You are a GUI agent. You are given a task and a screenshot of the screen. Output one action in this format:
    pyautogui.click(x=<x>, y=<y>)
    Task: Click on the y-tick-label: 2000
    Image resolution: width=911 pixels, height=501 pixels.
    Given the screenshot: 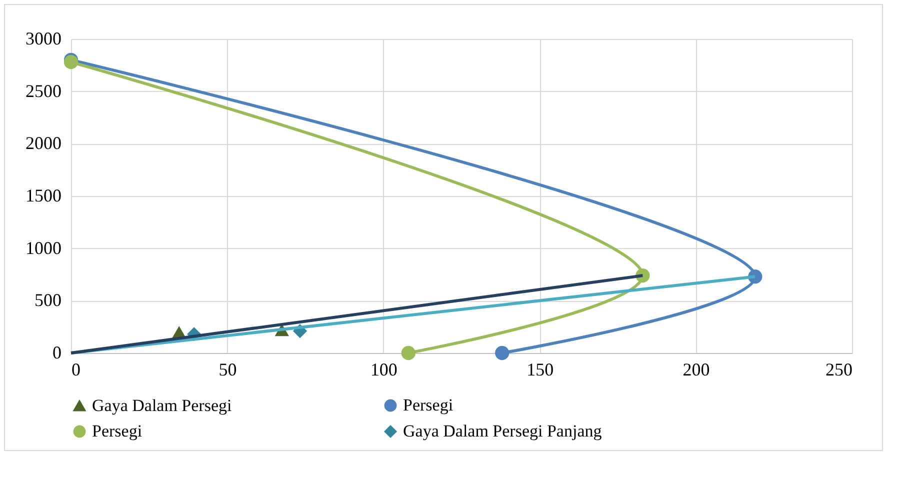 What is the action you would take?
    pyautogui.click(x=44, y=143)
    